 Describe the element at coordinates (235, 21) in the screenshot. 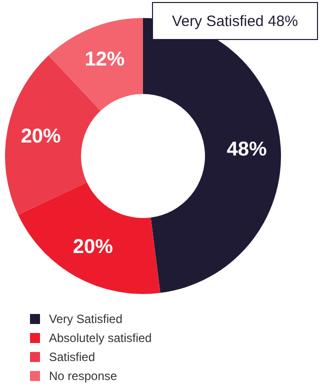

I see `text: Very Satisfied 48%` at that location.